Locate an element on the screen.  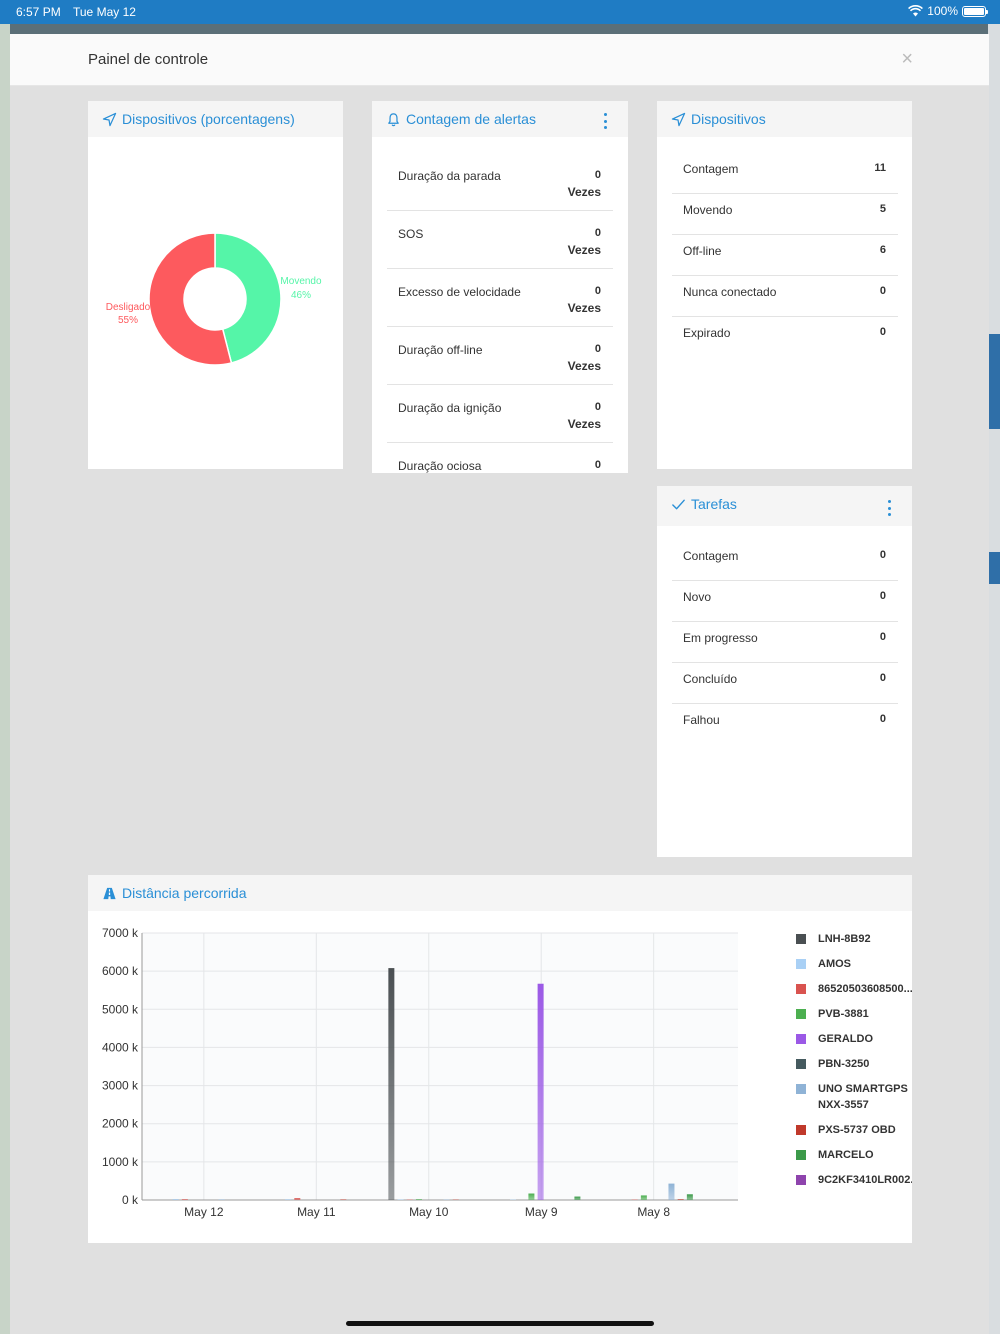
y-tick-label: 3000 k is located at coordinates (120, 1086).